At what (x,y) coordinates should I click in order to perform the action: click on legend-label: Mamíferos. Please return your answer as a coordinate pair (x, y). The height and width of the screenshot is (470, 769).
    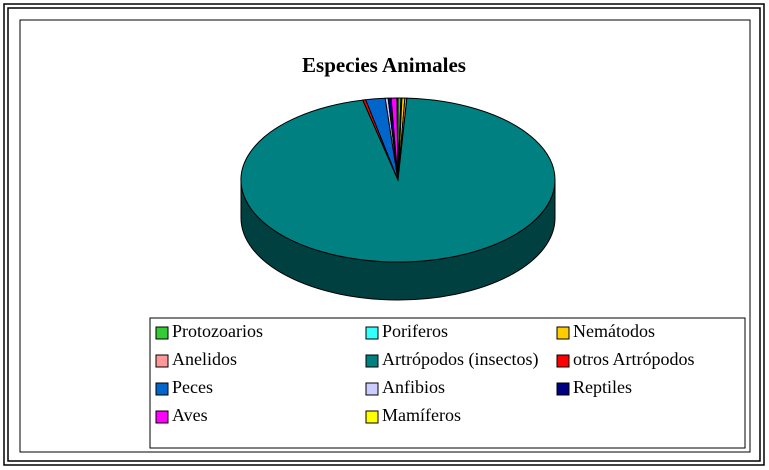
    Looking at the image, I should click on (421, 415).